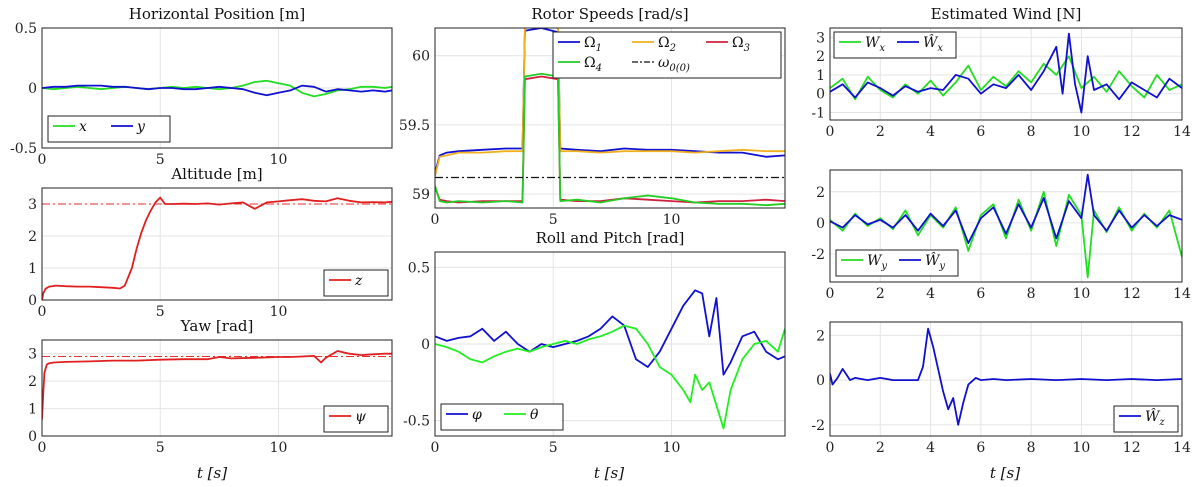 This screenshot has width=1199, height=487. Describe the element at coordinates (83, 127) in the screenshot. I see `legend-label: x` at that location.